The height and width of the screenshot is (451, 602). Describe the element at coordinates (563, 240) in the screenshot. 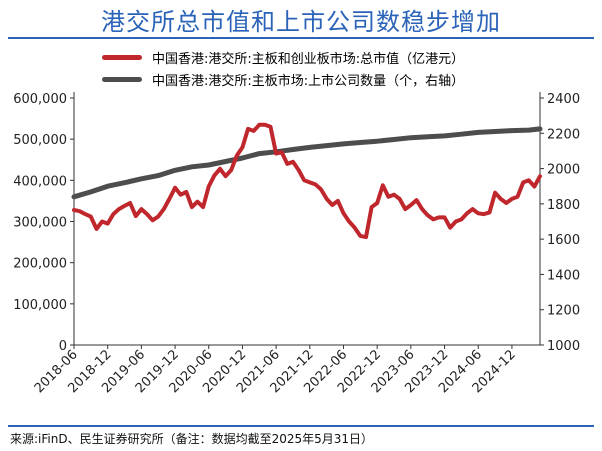

I see `right-tick-label: 1600` at that location.